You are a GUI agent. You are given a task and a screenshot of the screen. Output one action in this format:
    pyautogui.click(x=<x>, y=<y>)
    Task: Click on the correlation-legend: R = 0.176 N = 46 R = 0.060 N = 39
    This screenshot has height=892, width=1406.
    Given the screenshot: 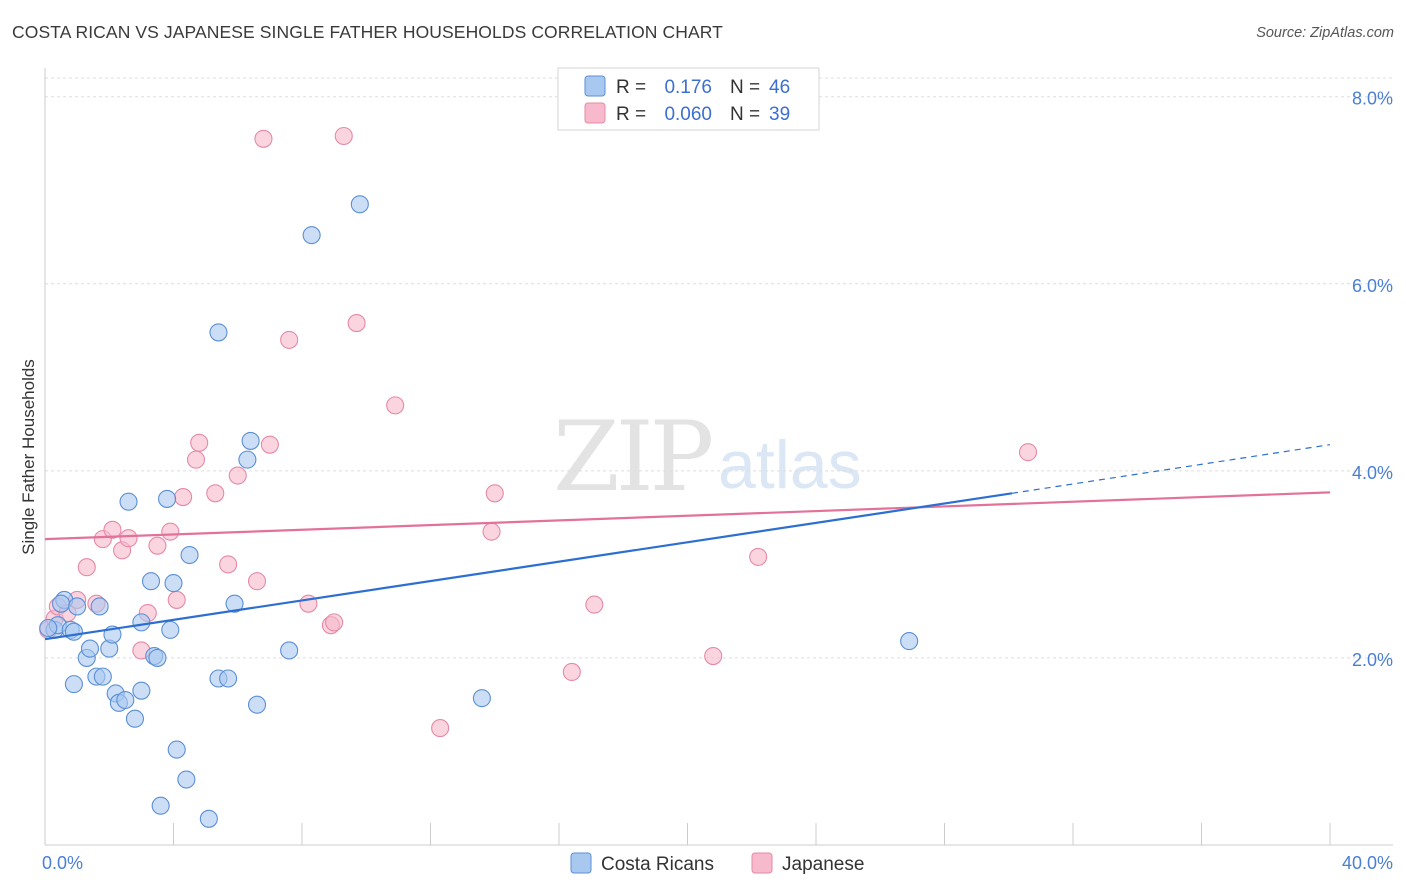 What is the action you would take?
    pyautogui.click(x=688, y=99)
    